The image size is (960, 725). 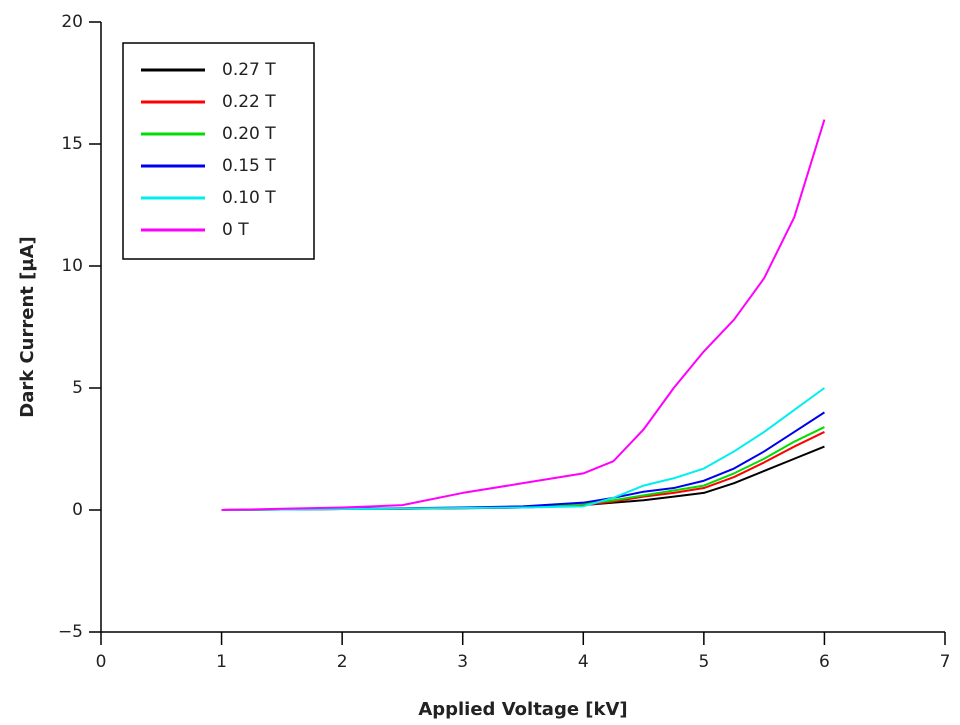 I want to click on y-tick-label: 0, so click(x=77, y=510).